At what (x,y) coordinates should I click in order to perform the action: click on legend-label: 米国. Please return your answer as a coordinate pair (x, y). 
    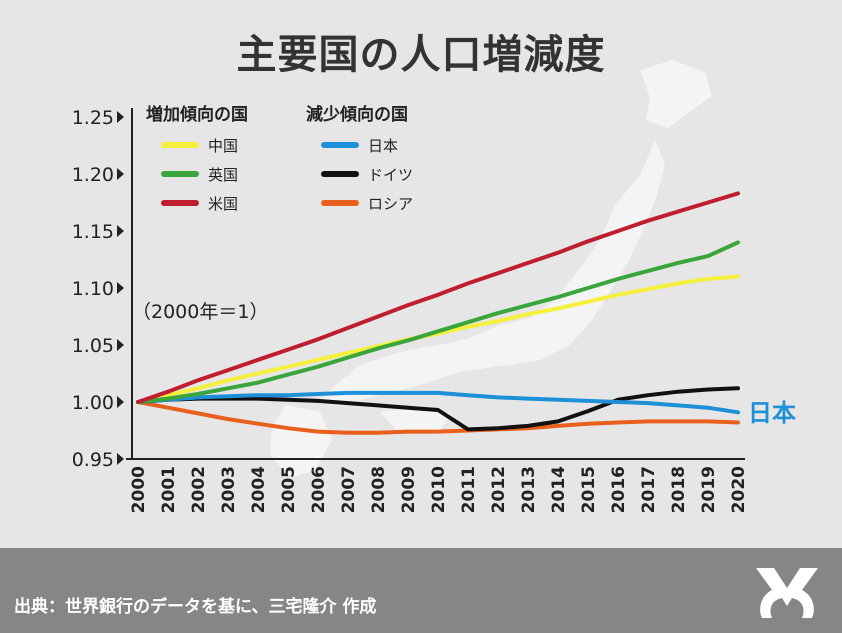
    Looking at the image, I should click on (223, 204).